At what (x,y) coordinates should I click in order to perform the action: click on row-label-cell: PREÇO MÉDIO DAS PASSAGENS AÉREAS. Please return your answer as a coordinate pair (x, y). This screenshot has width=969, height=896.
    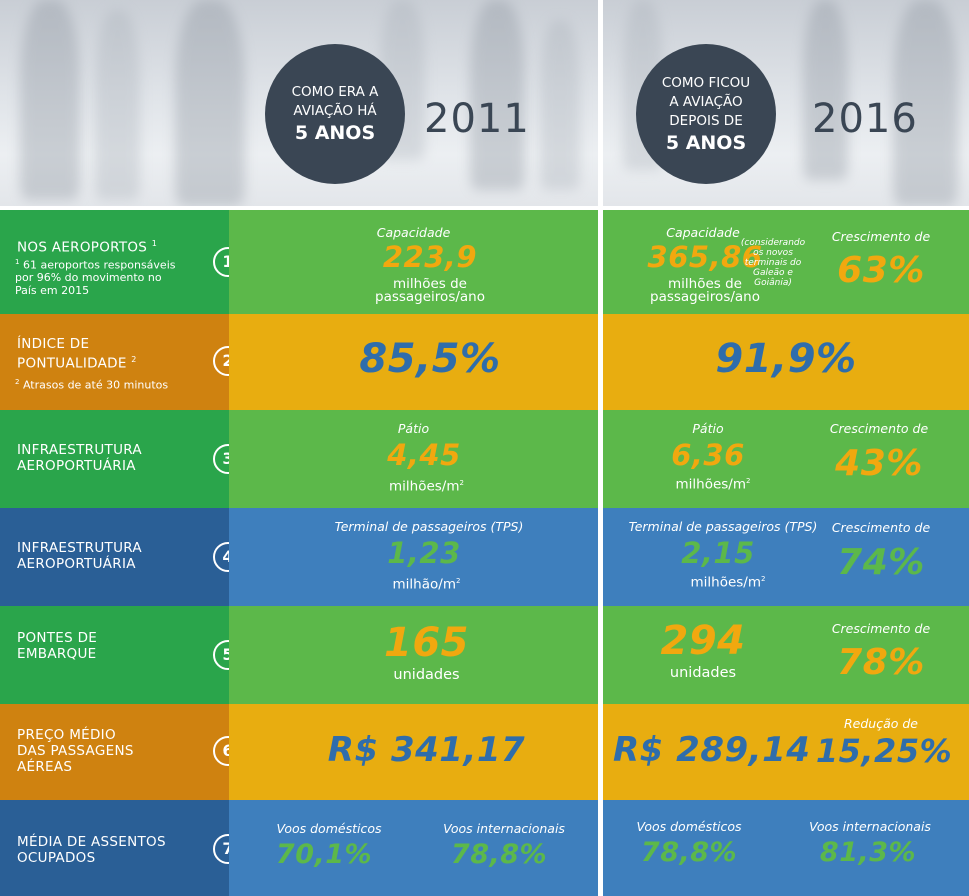
    Looking at the image, I should click on (114, 752).